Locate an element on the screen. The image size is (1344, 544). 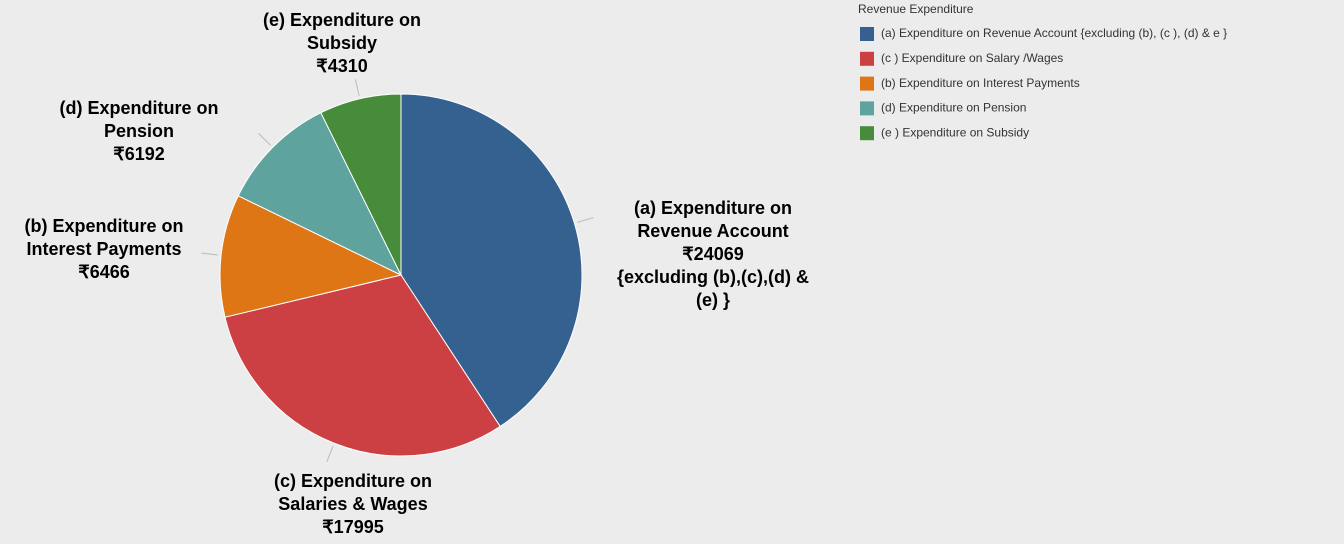
slice-label: Salaries & Wages is located at coordinates (352, 504).